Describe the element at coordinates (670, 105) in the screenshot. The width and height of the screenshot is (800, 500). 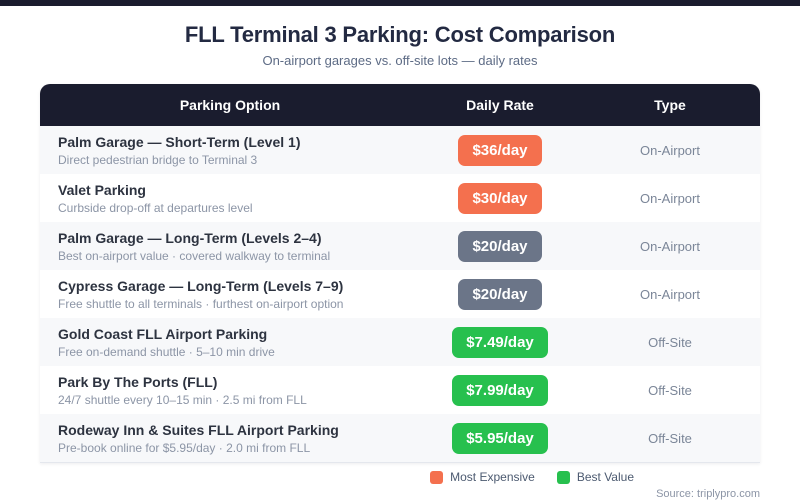
I see `column-header-type: Type` at that location.